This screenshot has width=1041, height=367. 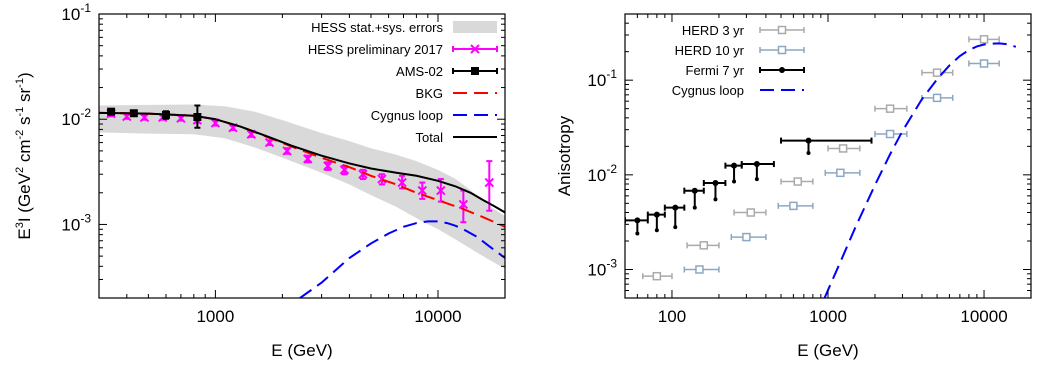 I want to click on legend-item-herd-10-yr: HERD 10 yr, so click(x=740, y=50).